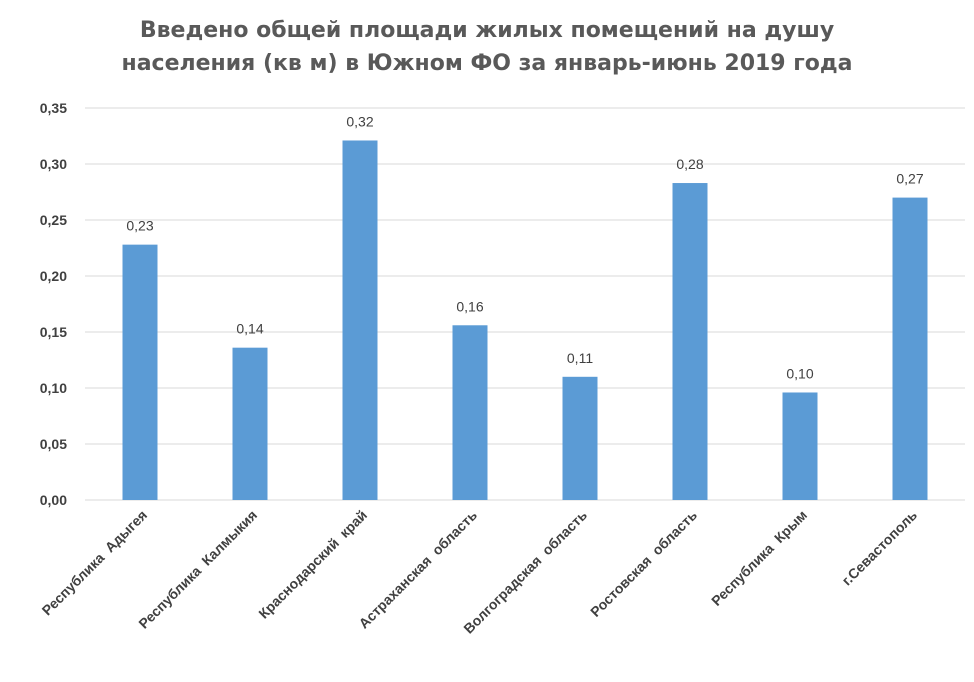  Describe the element at coordinates (759, 558) in the screenshot. I see `x-tick-label: Республика Крым` at that location.